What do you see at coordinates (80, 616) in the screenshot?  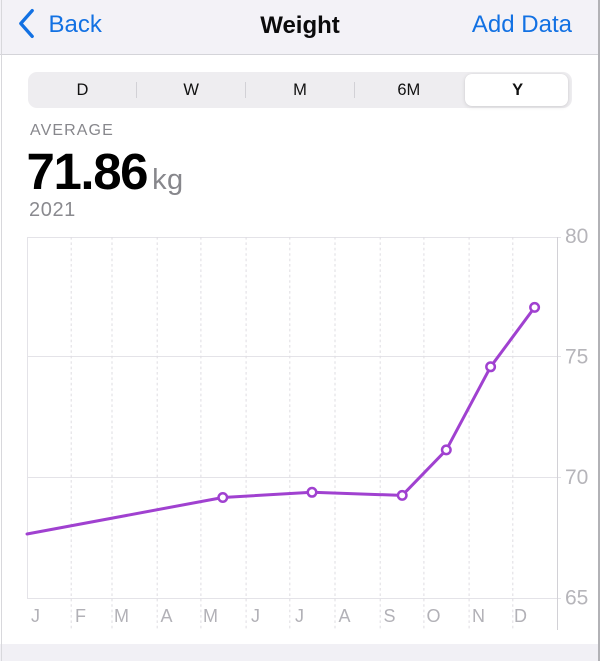 I see `svg-text: F` at bounding box center [80, 616].